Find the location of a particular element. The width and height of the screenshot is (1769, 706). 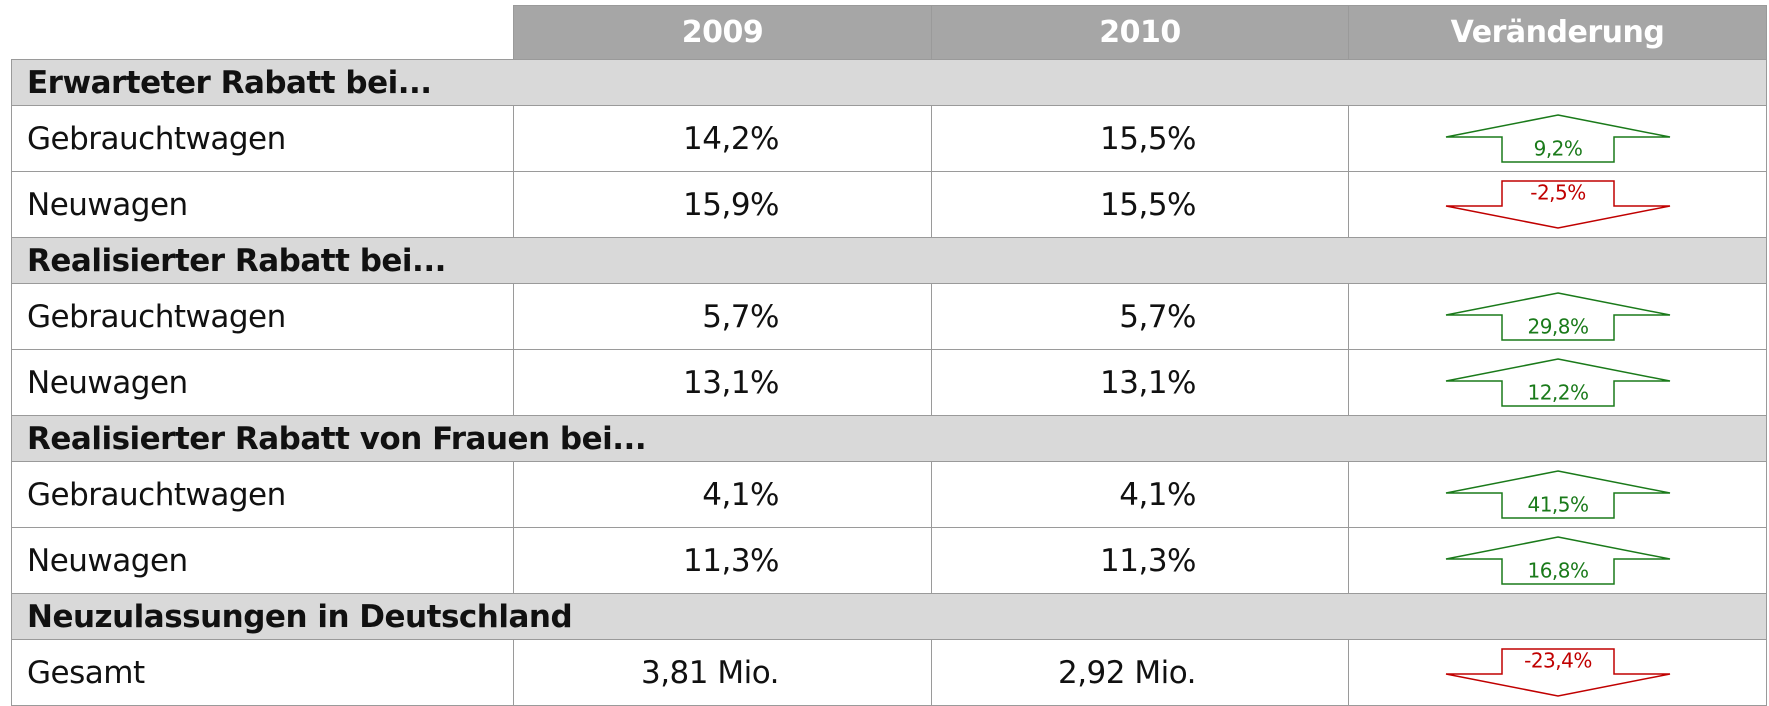

change-text: 9,2% is located at coordinates (1557, 148).